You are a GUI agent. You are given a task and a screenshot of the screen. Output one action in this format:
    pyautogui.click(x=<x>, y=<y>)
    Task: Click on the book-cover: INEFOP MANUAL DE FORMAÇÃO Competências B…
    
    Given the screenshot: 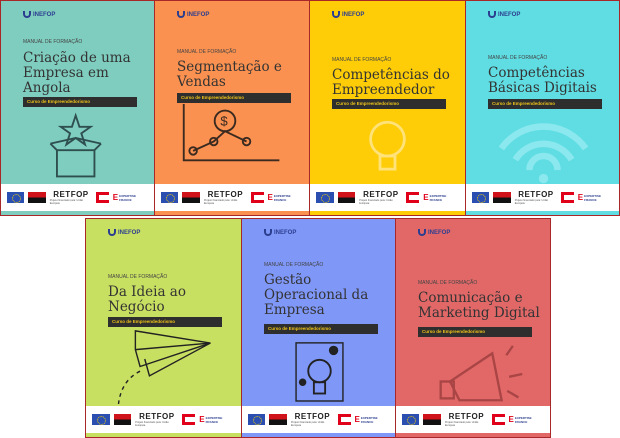 What is the action you would take?
    pyautogui.click(x=542, y=108)
    